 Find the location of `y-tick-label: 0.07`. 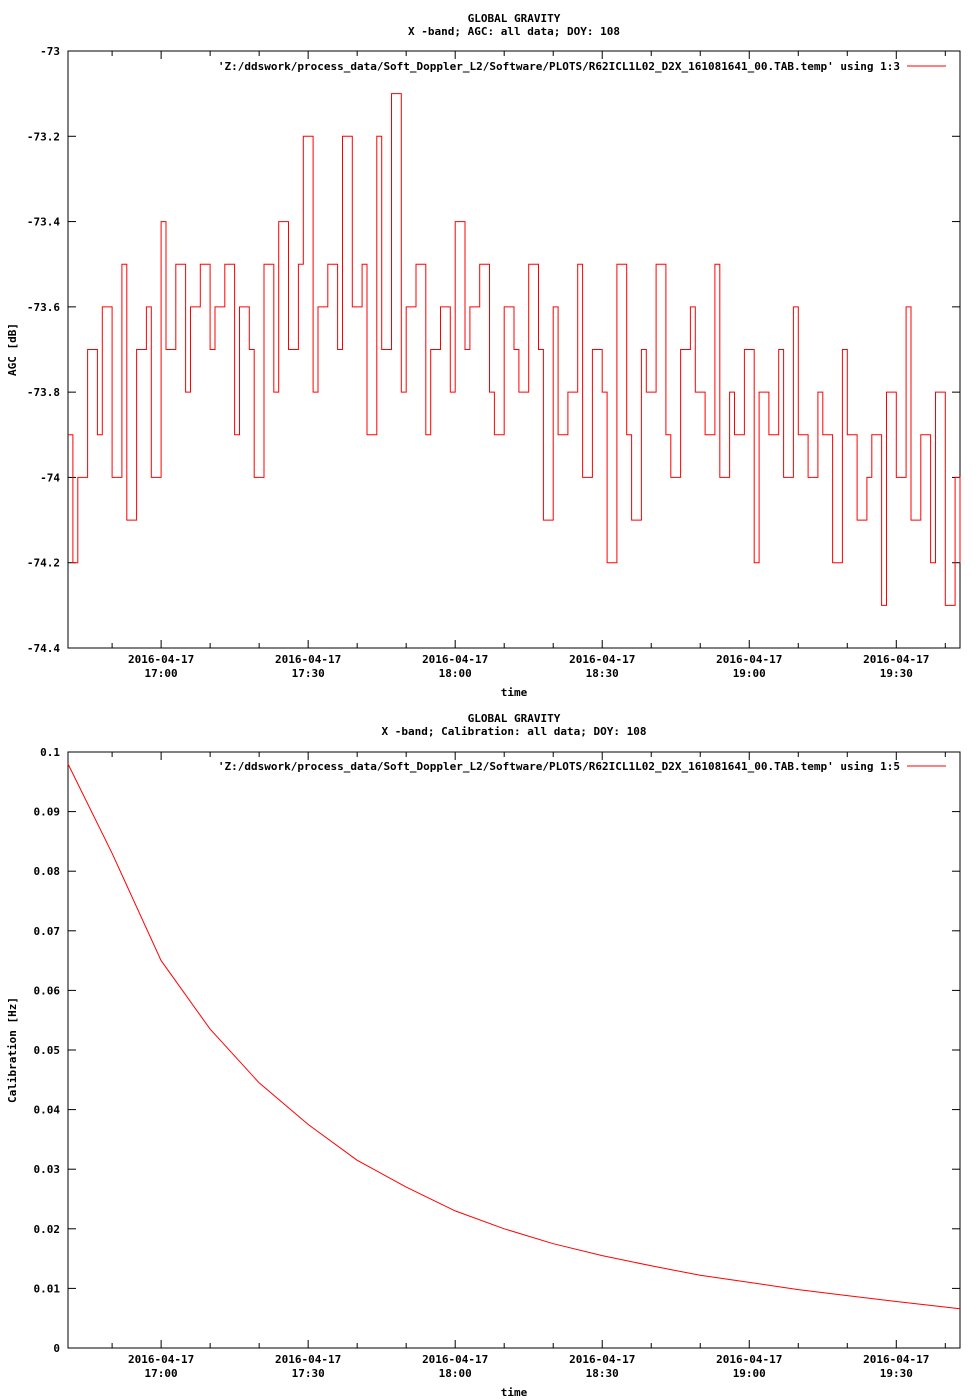

y-tick-label: 0.07 is located at coordinates (47, 931).